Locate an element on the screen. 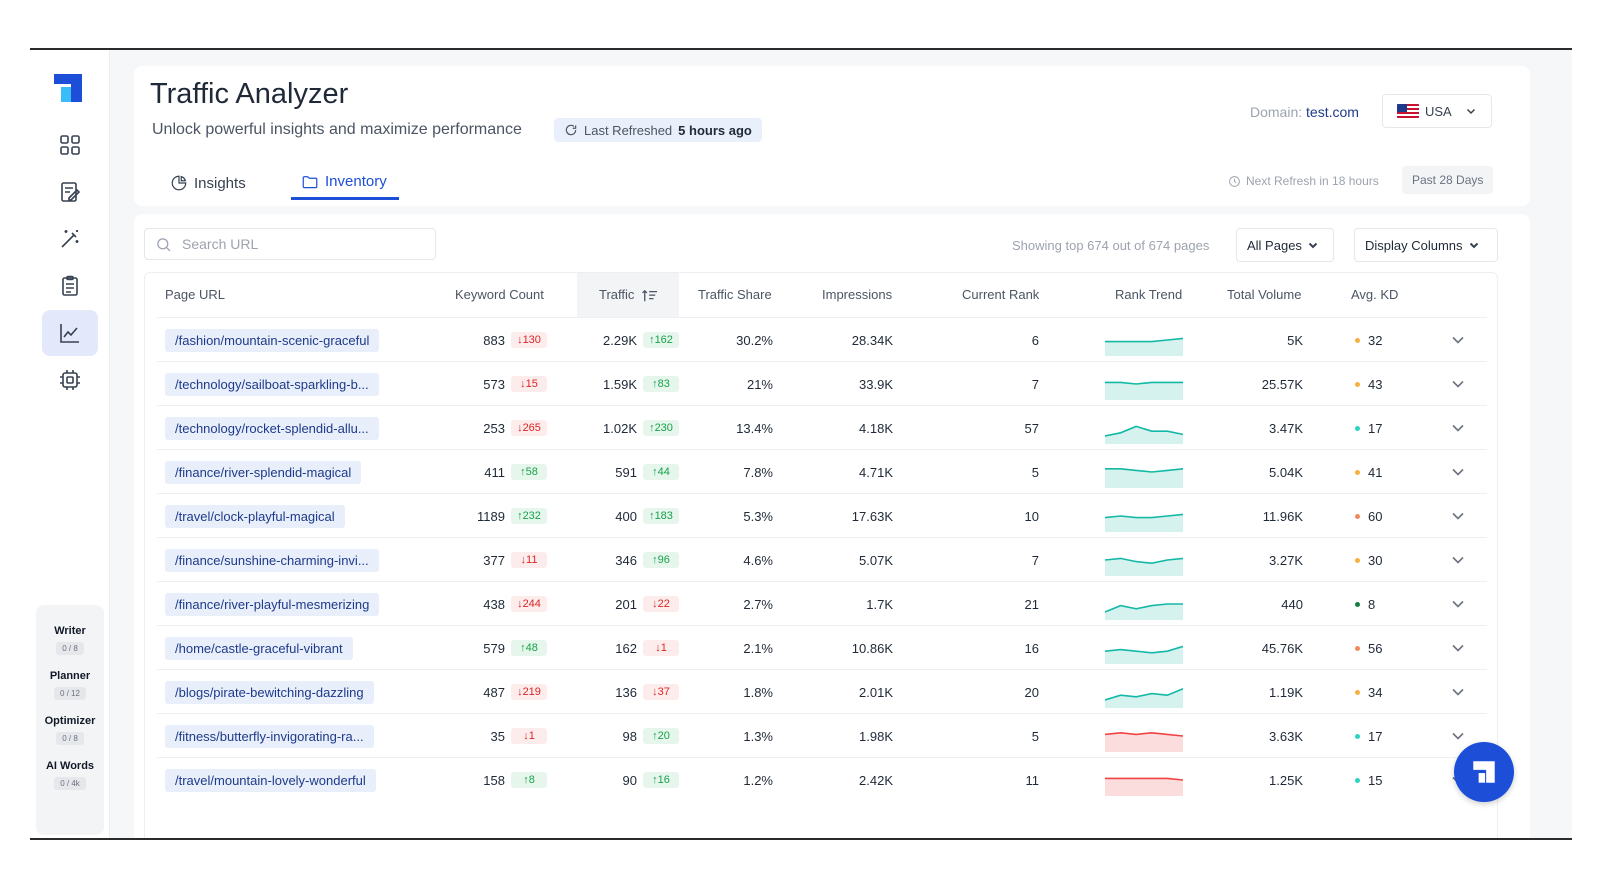 This screenshot has height=885, width=1602. col-current-rank: Current Rank is located at coordinates (1001, 294).